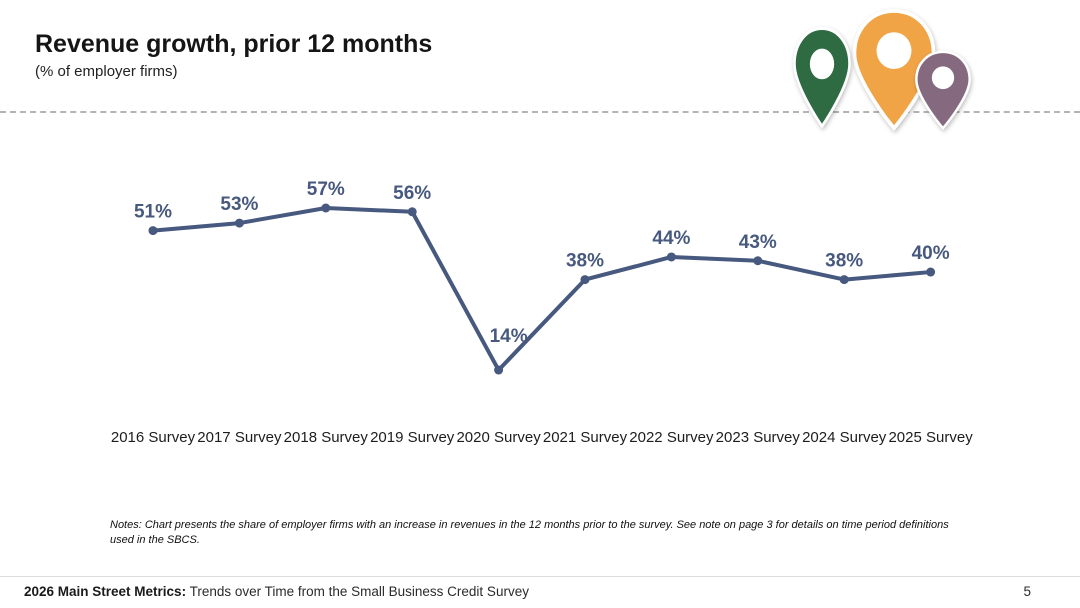 Image resolution: width=1080 pixels, height=608 pixels. I want to click on map-pin-green-icon, so click(822, 77).